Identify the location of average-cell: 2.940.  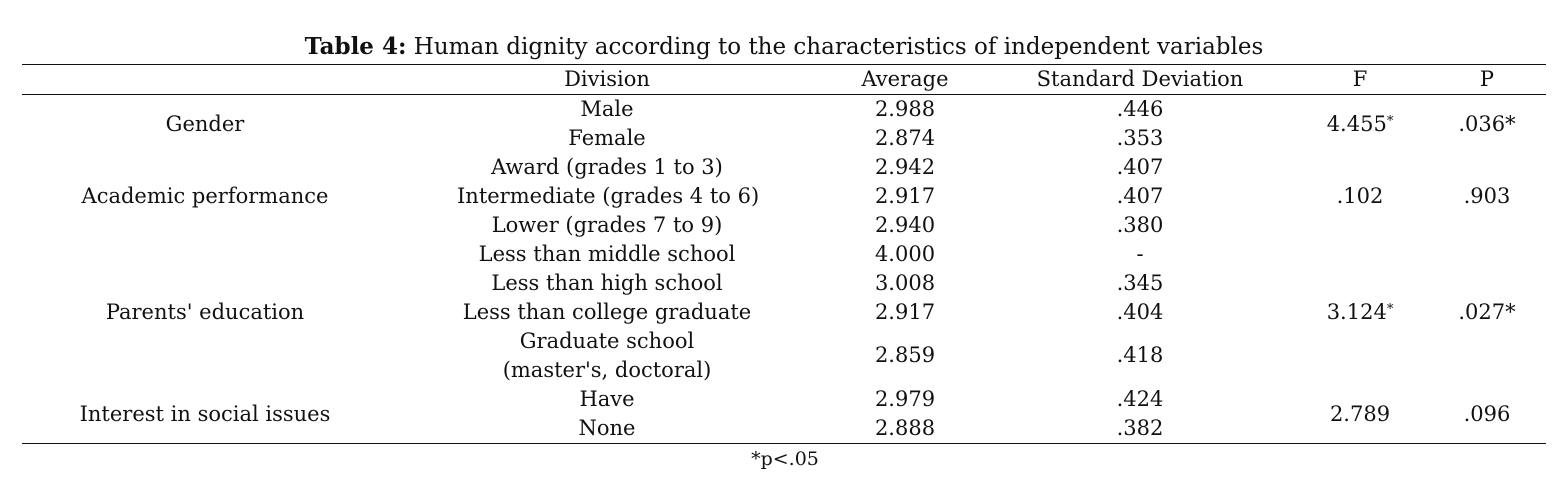
(905, 225).